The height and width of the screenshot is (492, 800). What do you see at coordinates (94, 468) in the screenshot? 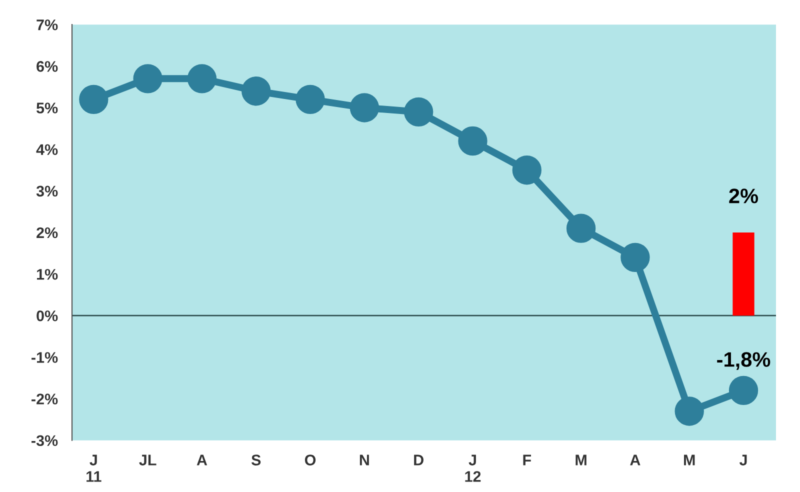
I see `x-tick-label: J 11` at bounding box center [94, 468].